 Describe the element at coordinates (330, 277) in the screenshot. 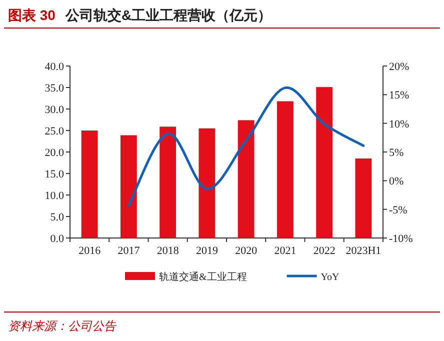

I see `legend-label: YoY` at that location.